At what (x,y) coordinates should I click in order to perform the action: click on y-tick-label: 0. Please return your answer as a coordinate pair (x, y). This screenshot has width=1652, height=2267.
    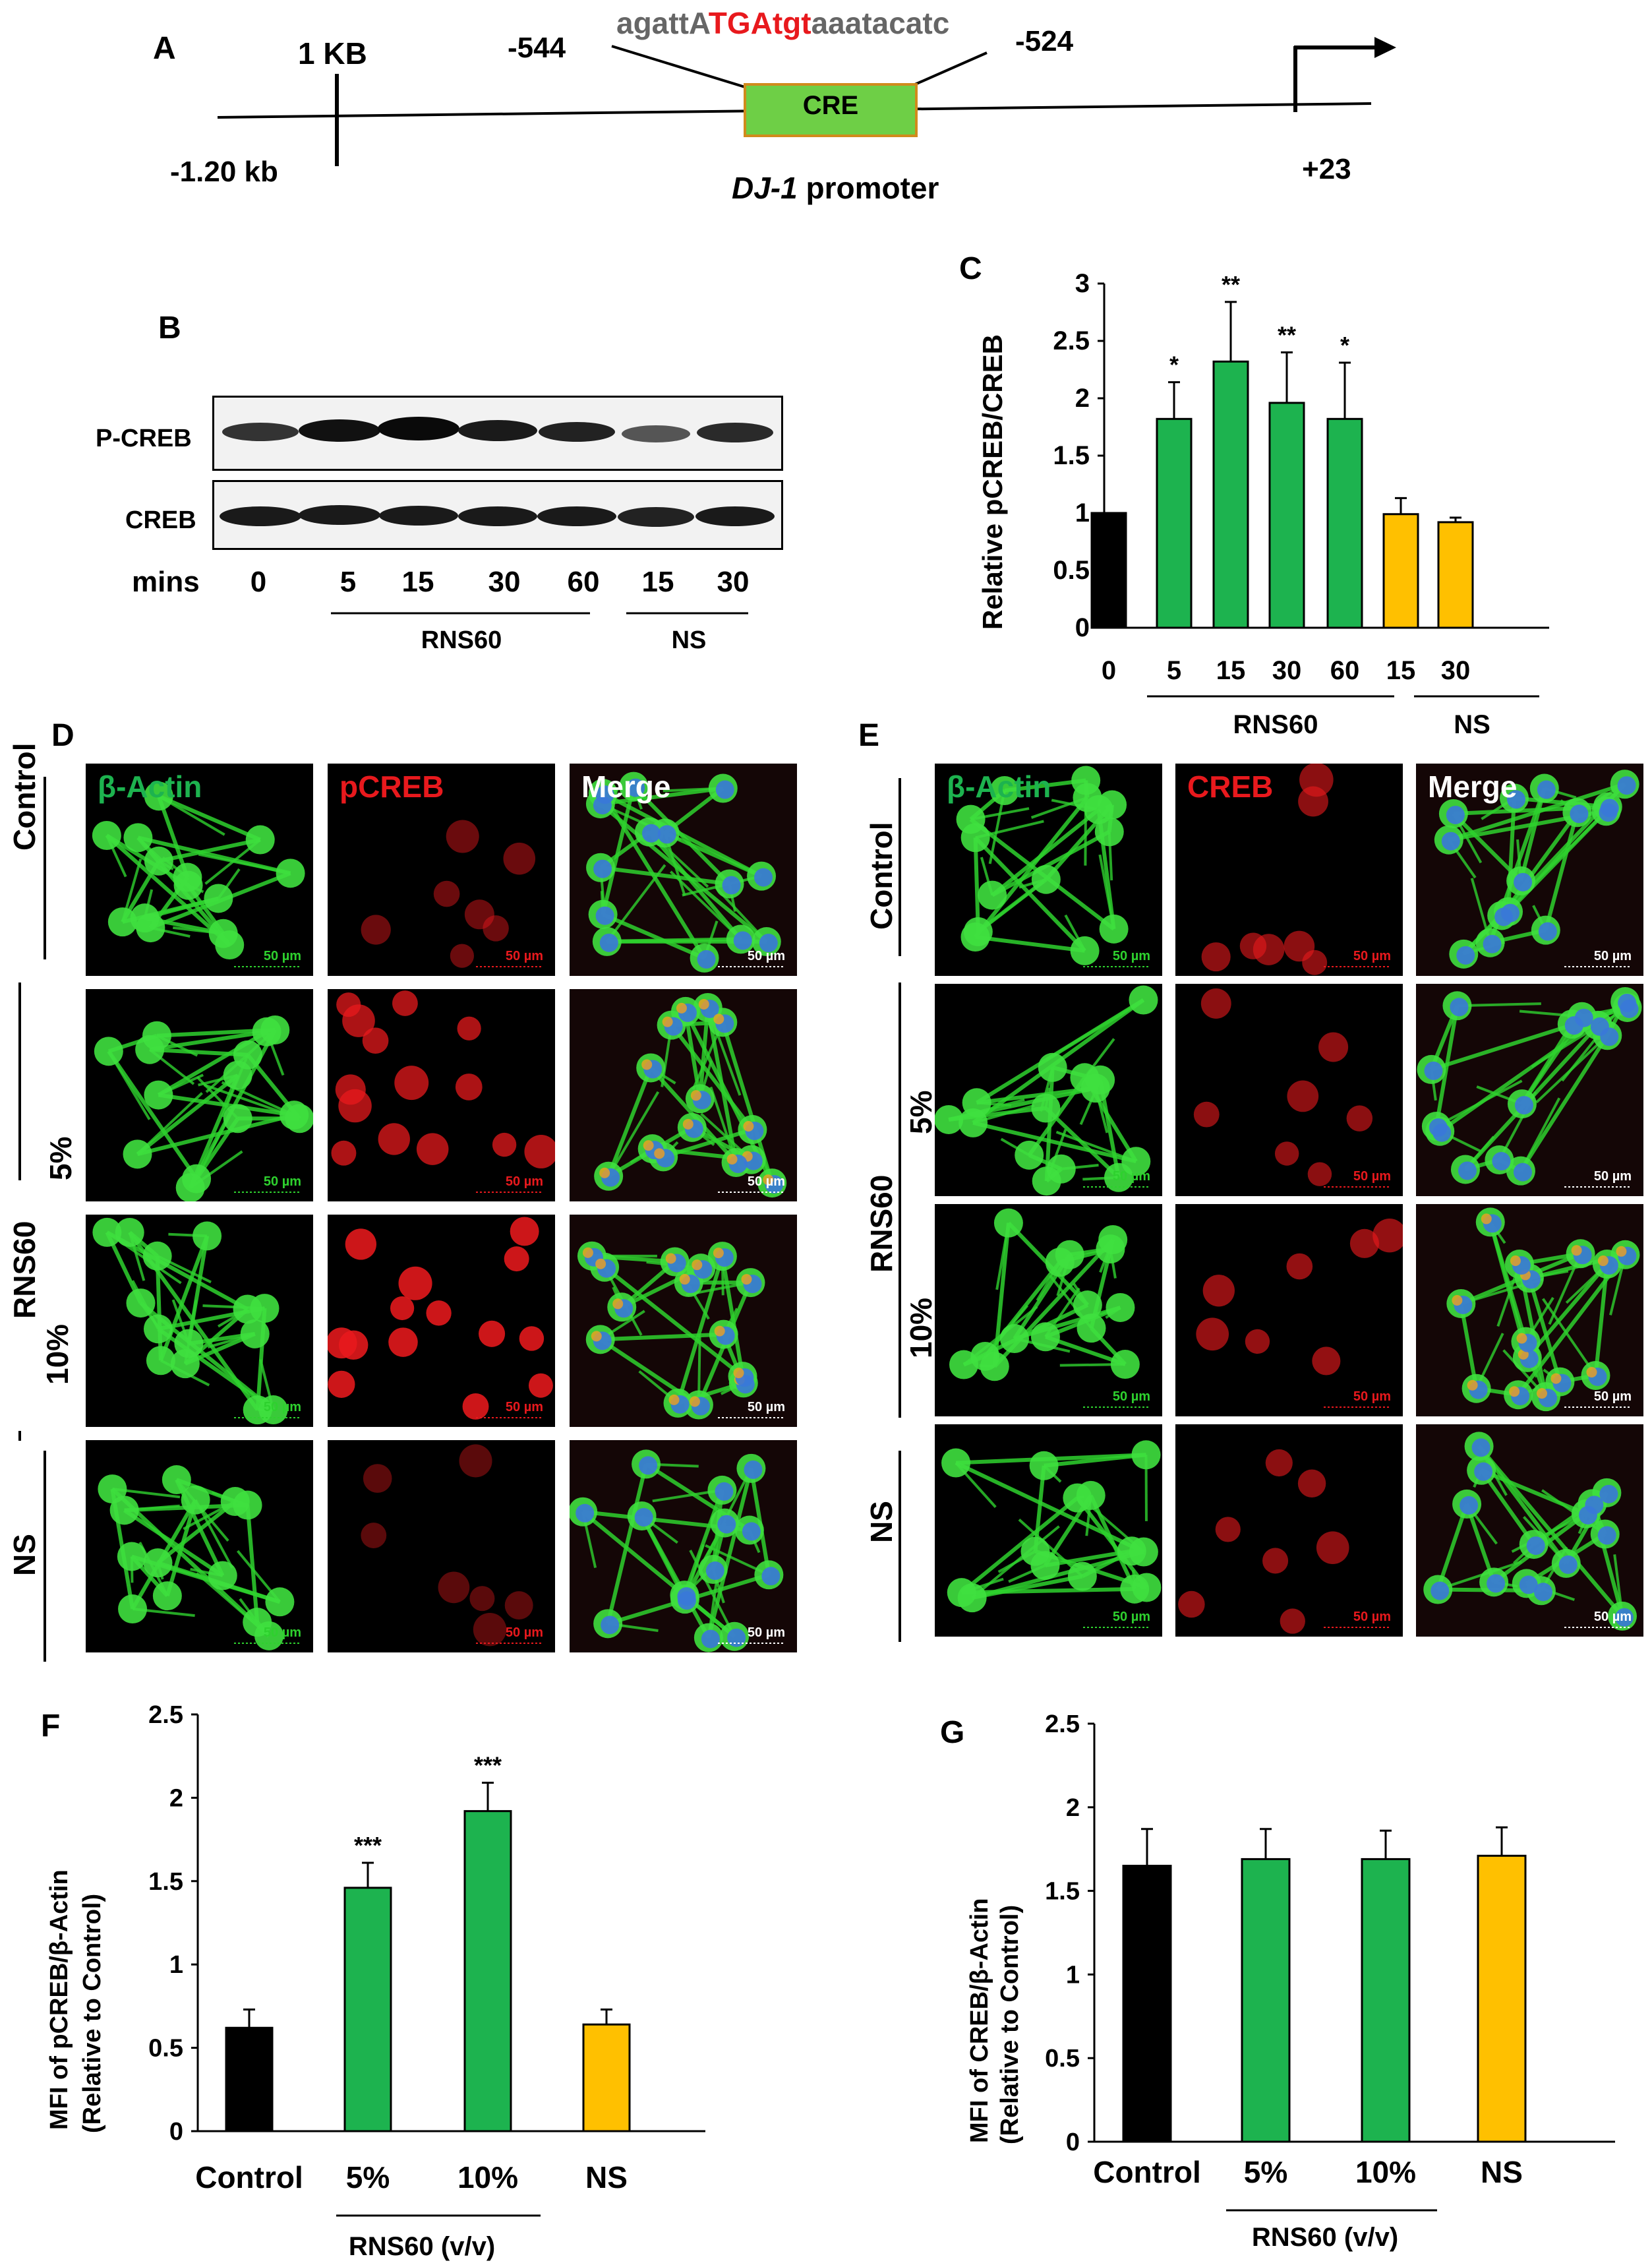
    Looking at the image, I should click on (176, 2132).